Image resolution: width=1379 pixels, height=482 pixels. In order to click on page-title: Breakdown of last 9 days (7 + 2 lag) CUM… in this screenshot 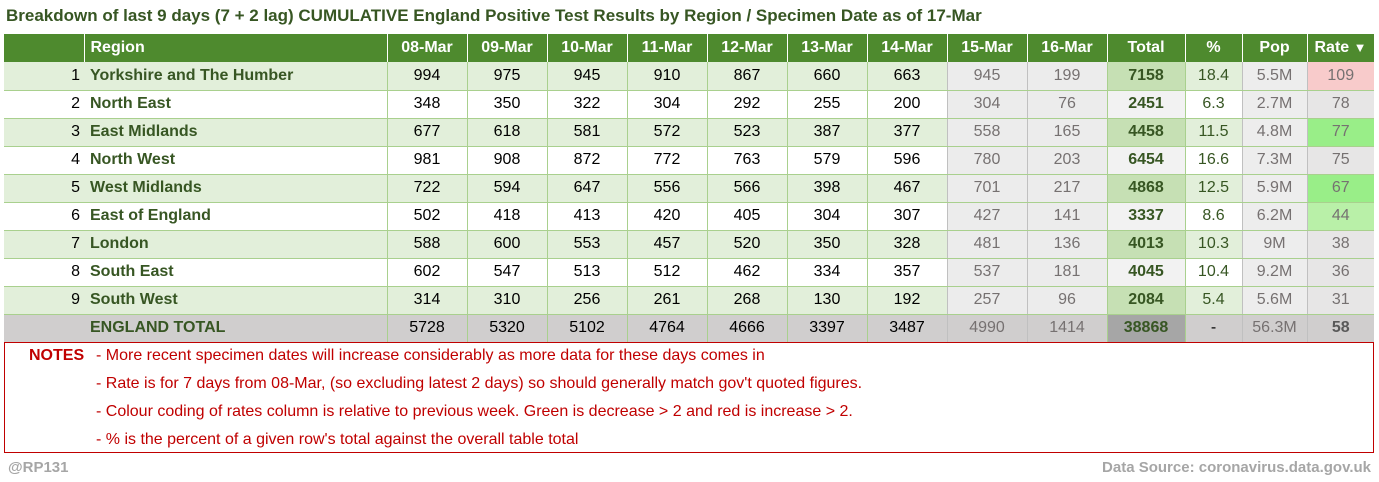, I will do `click(494, 15)`.